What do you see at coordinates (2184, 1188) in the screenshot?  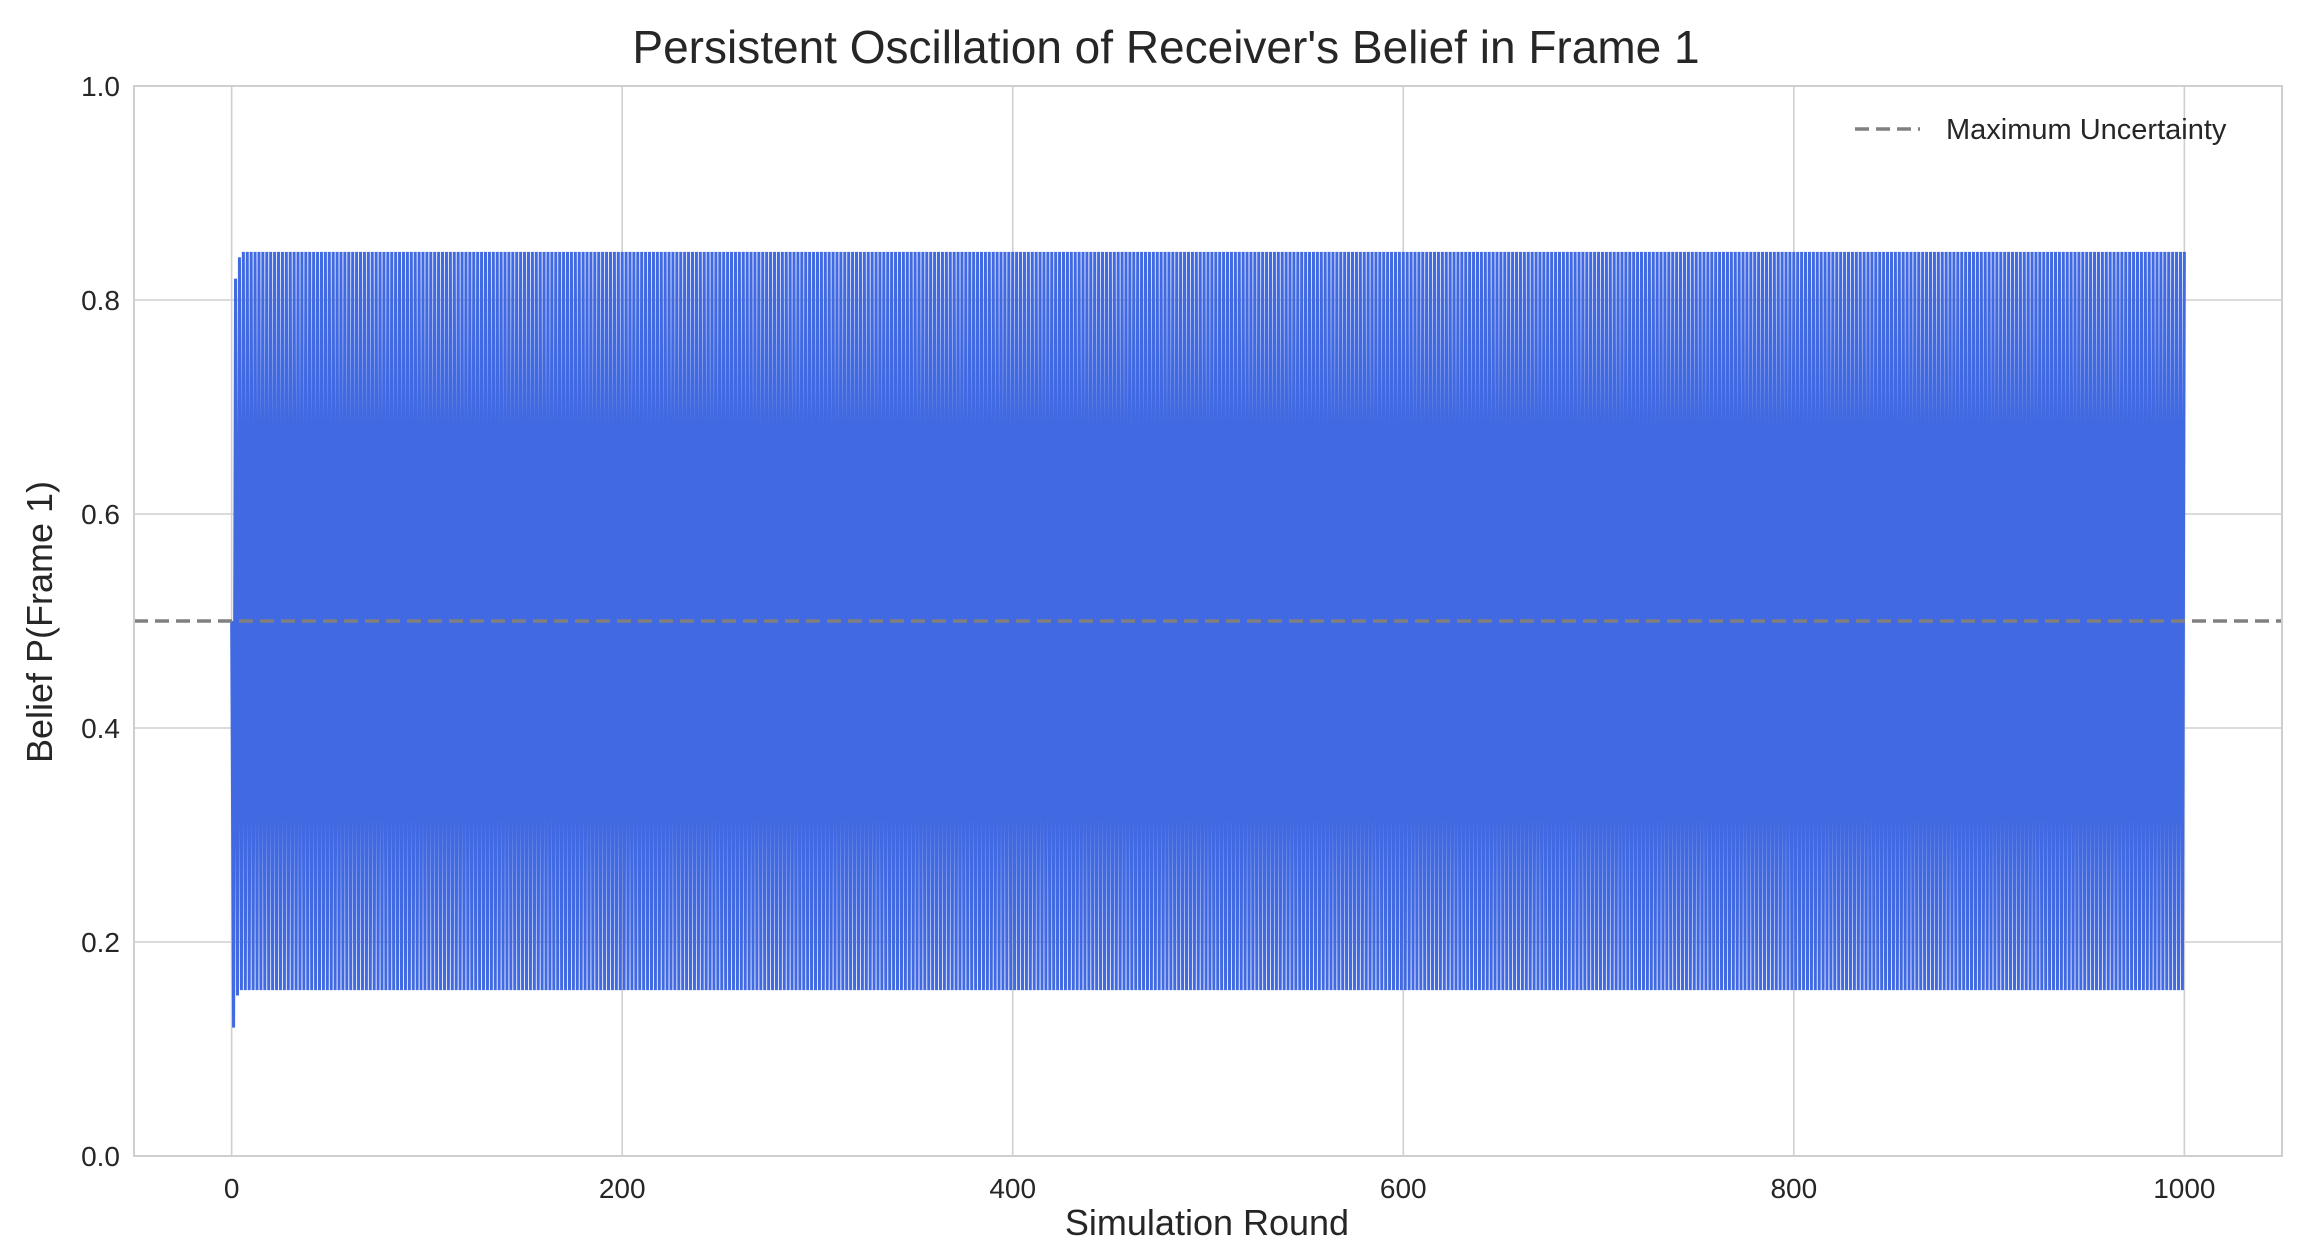 I see `x-tick-label: 1000` at bounding box center [2184, 1188].